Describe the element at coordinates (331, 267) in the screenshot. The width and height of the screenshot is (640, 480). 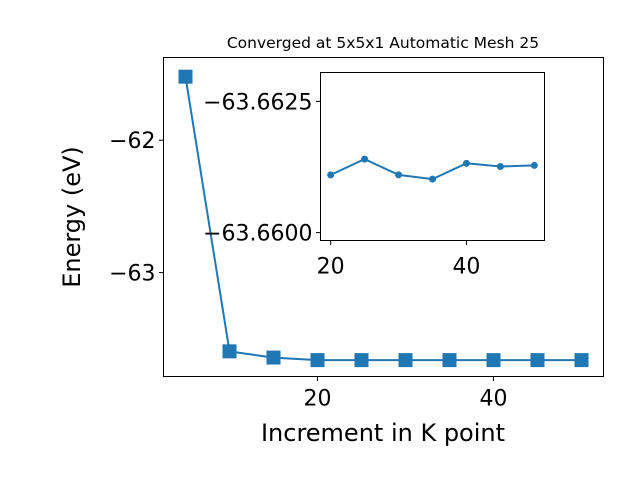
I see `inset-x-tick-label: 20` at that location.